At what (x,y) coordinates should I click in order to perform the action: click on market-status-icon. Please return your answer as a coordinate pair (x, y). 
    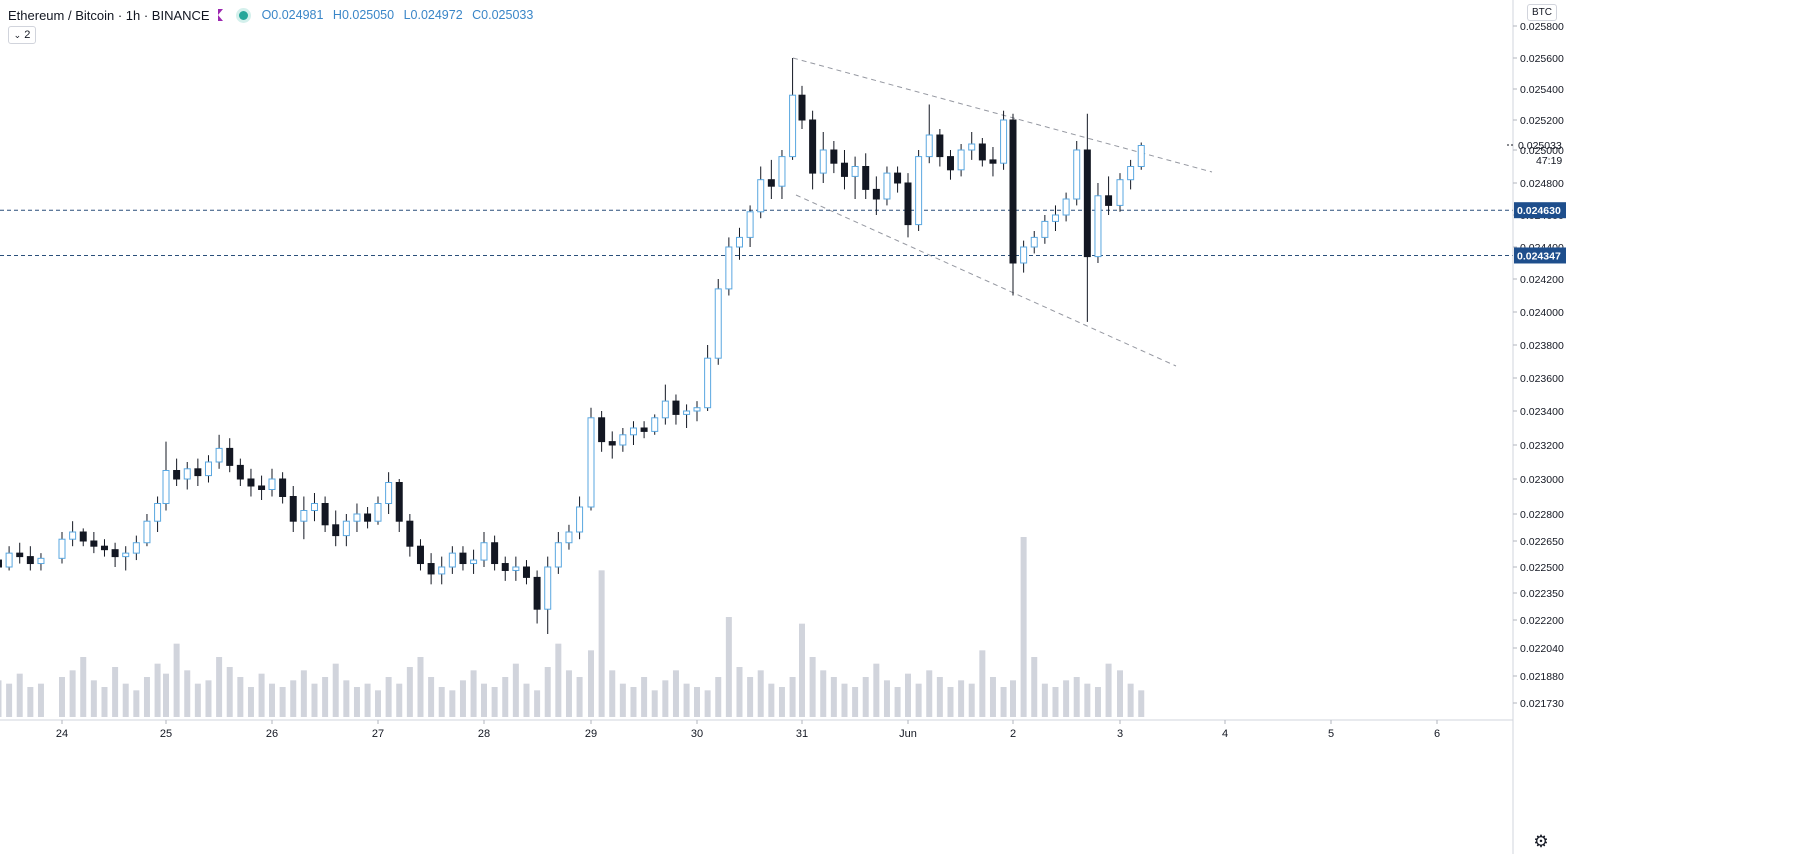
    Looking at the image, I should click on (243, 15).